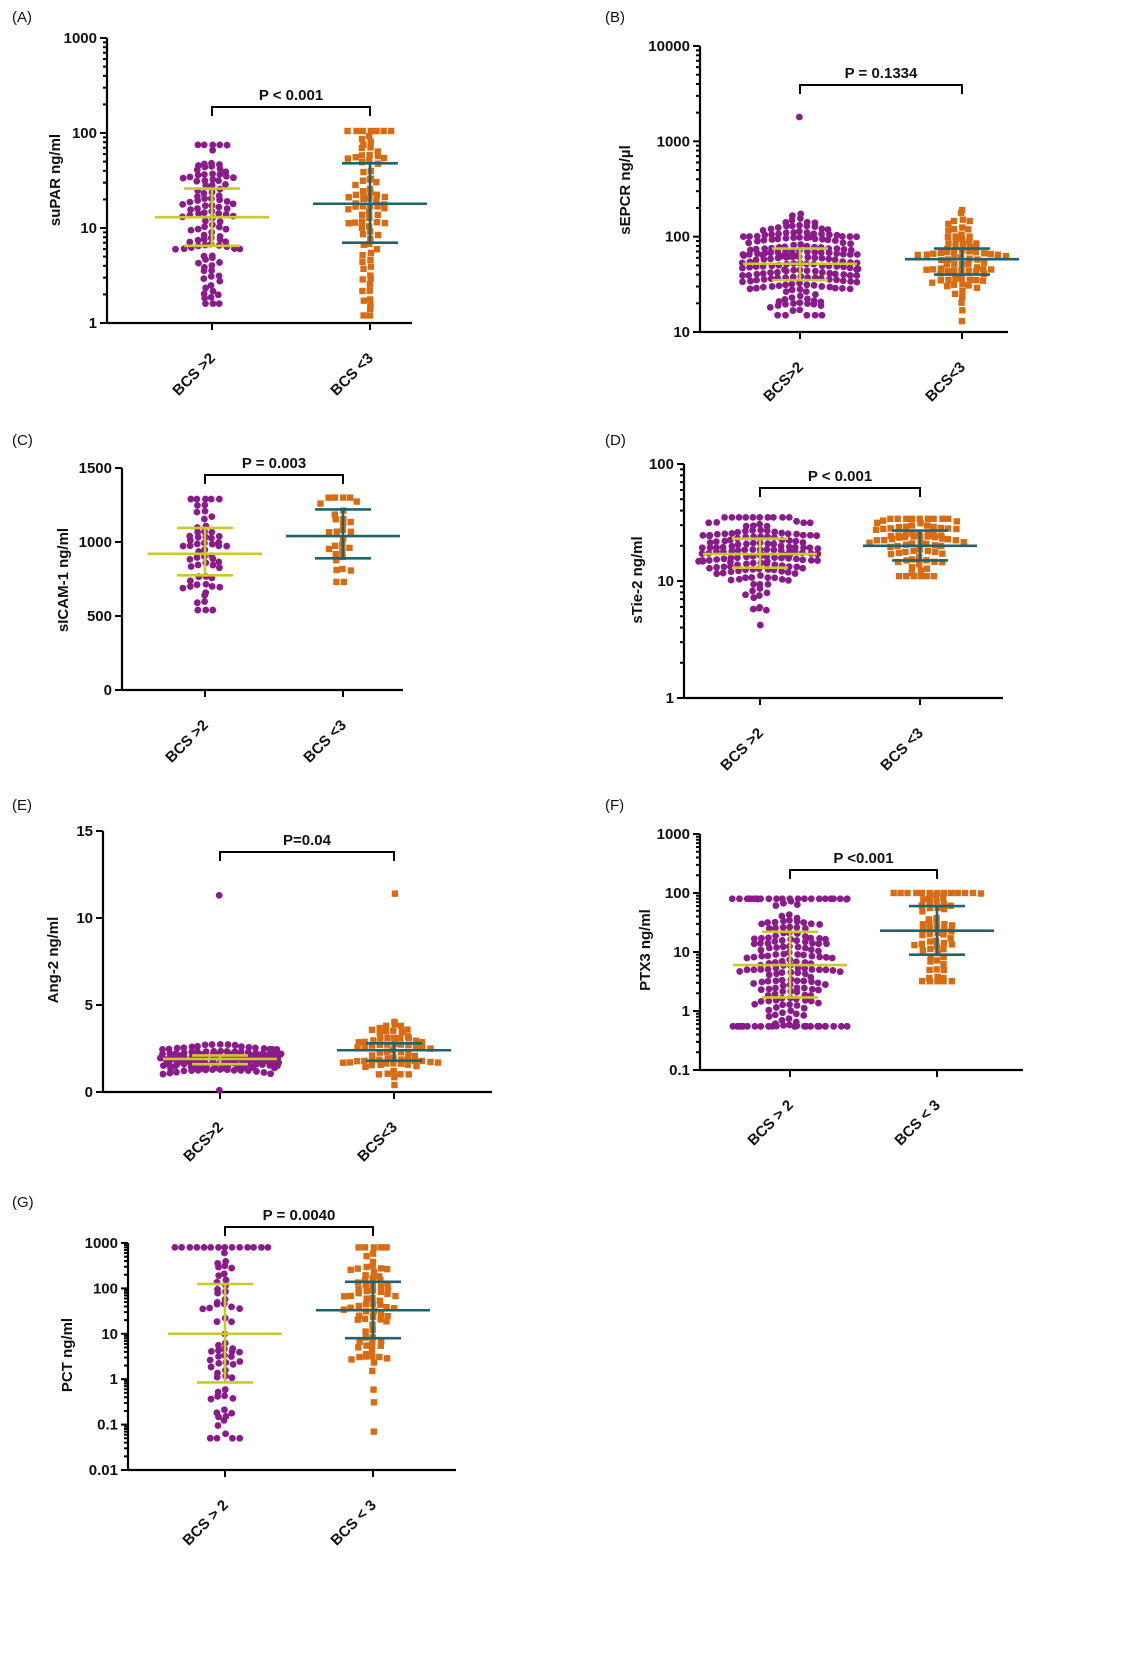  Describe the element at coordinates (291, 111) in the screenshot. I see `significance-bracket` at that location.